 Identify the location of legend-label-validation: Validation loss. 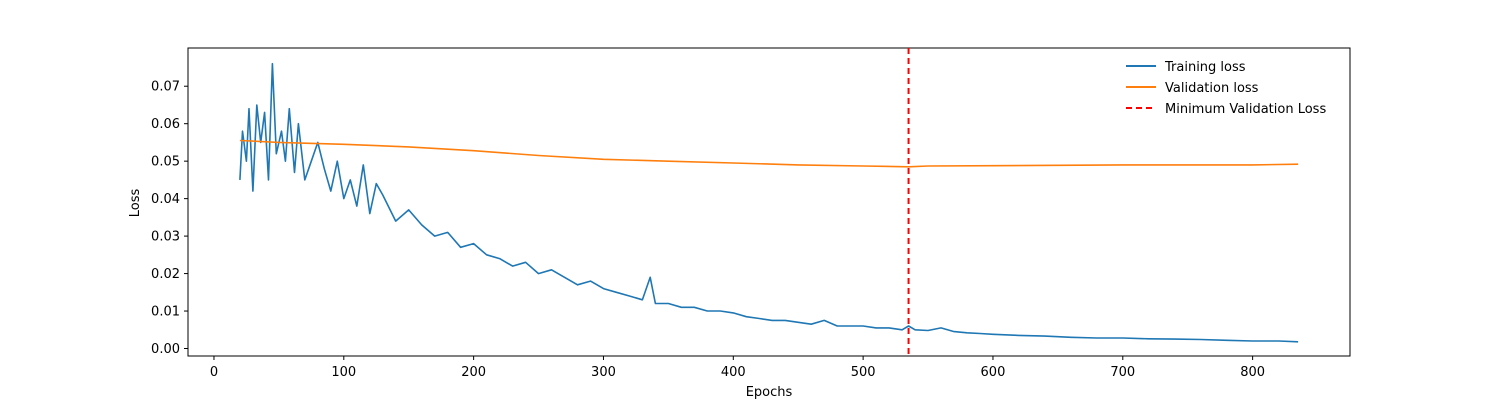
(1212, 88).